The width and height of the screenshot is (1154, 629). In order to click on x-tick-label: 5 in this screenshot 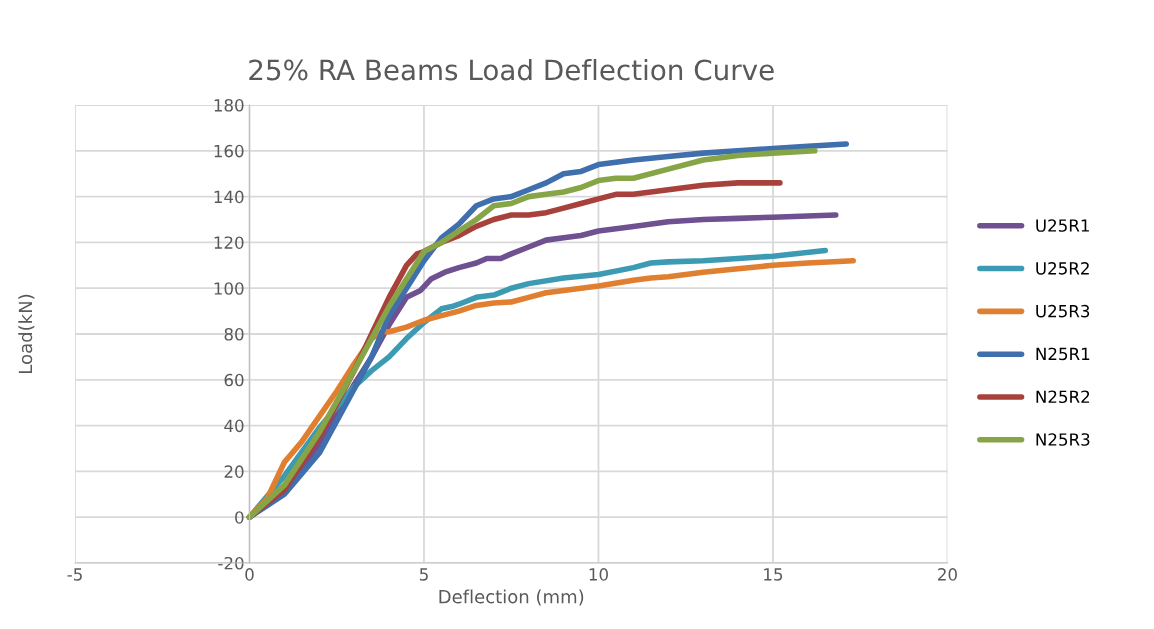, I will do `click(423, 574)`.